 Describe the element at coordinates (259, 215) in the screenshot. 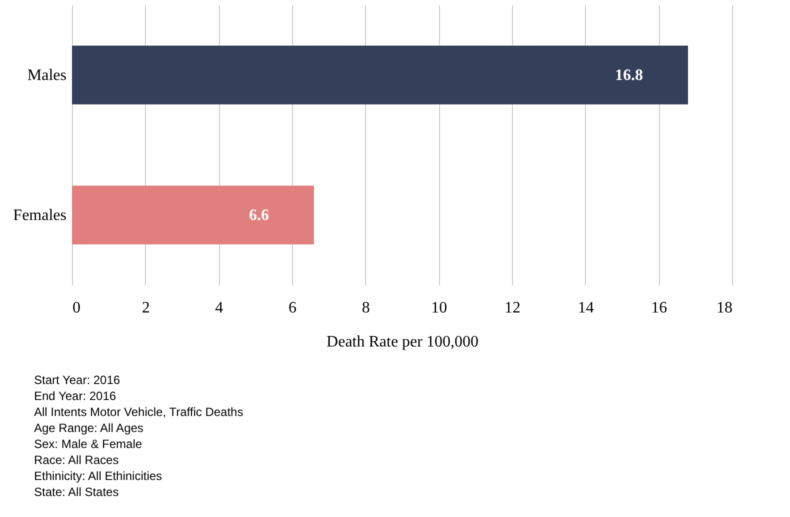

I see `data-label: 6.6` at that location.